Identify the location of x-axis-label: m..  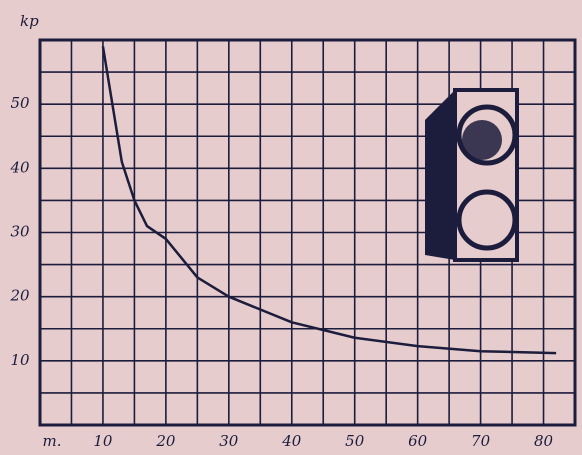
(52, 441).